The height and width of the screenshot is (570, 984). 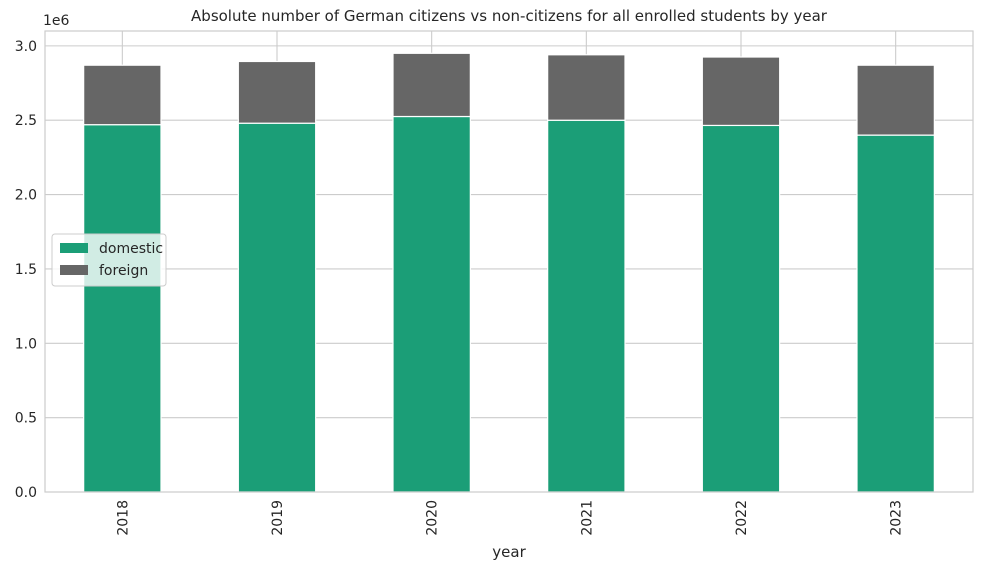 I want to click on y-axis: 0.0 0.5 1.0 1.5 2.0 2.5 3.0, so click(x=26, y=270).